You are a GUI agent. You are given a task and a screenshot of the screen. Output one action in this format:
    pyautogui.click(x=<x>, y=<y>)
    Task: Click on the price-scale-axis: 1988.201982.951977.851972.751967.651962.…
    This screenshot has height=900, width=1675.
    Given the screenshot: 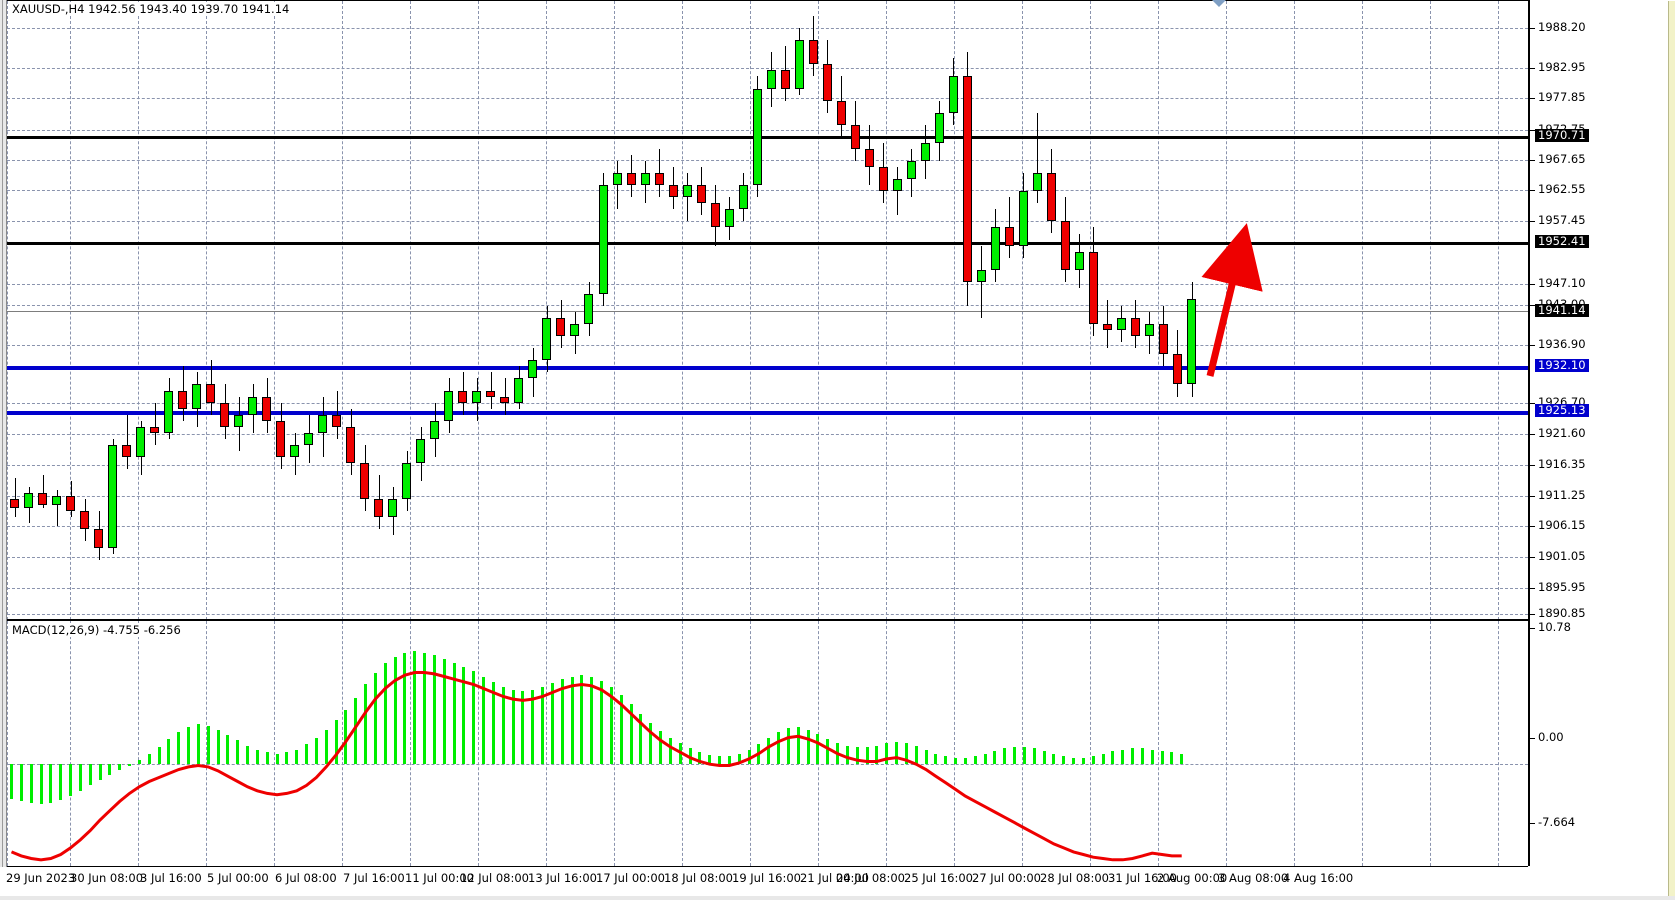 What is the action you would take?
    pyautogui.click(x=1602, y=450)
    